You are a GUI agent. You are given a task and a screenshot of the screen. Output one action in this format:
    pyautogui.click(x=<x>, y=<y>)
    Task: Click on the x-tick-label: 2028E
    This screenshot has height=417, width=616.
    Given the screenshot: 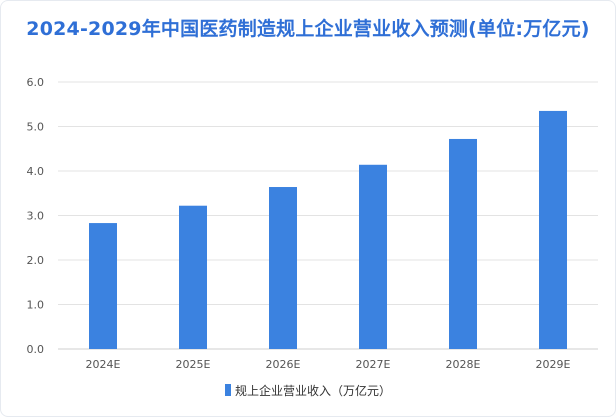 What is the action you would take?
    pyautogui.click(x=463, y=364)
    